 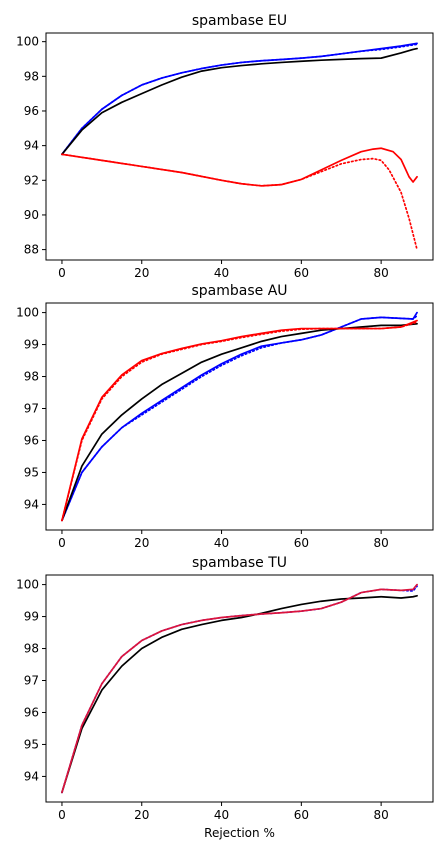 What do you see at coordinates (31, 250) in the screenshot?
I see `y-tick-label: 88` at bounding box center [31, 250].